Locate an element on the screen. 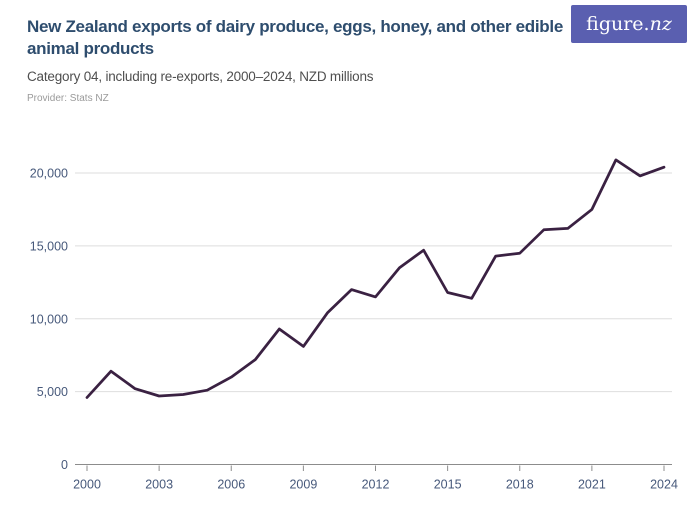 The width and height of the screenshot is (700, 525). y-axis-tick-label: 5,000 is located at coordinates (52, 392).